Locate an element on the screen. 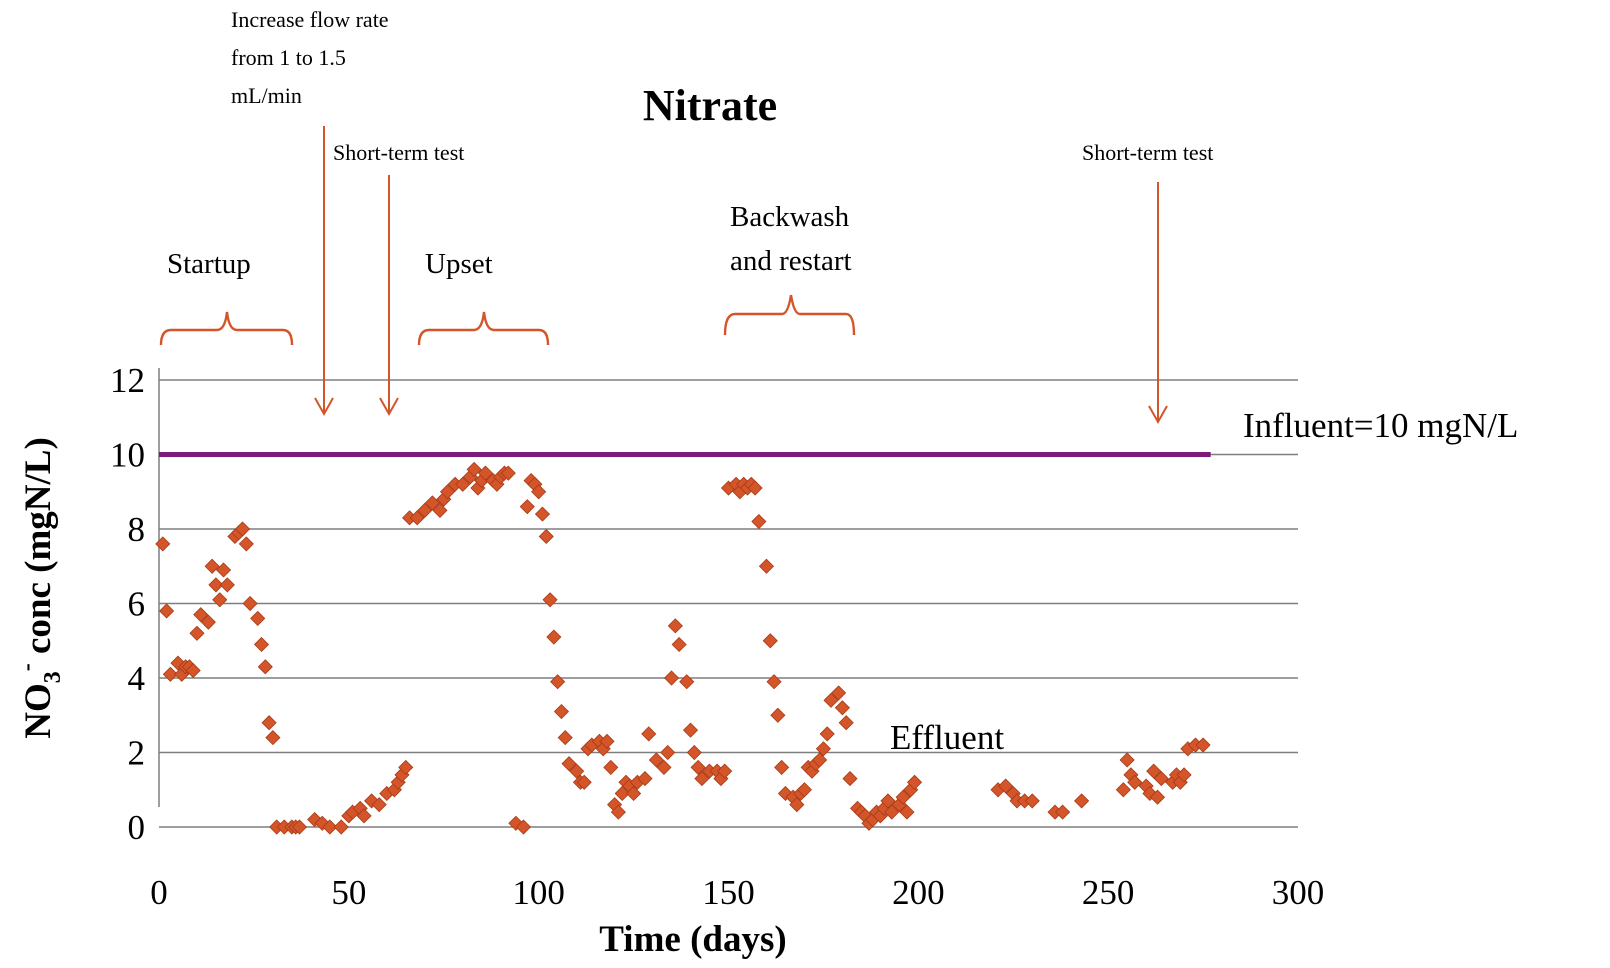 This screenshot has width=1610, height=968. influent-label: Influent=10 mgN/L is located at coordinates (1380, 425).